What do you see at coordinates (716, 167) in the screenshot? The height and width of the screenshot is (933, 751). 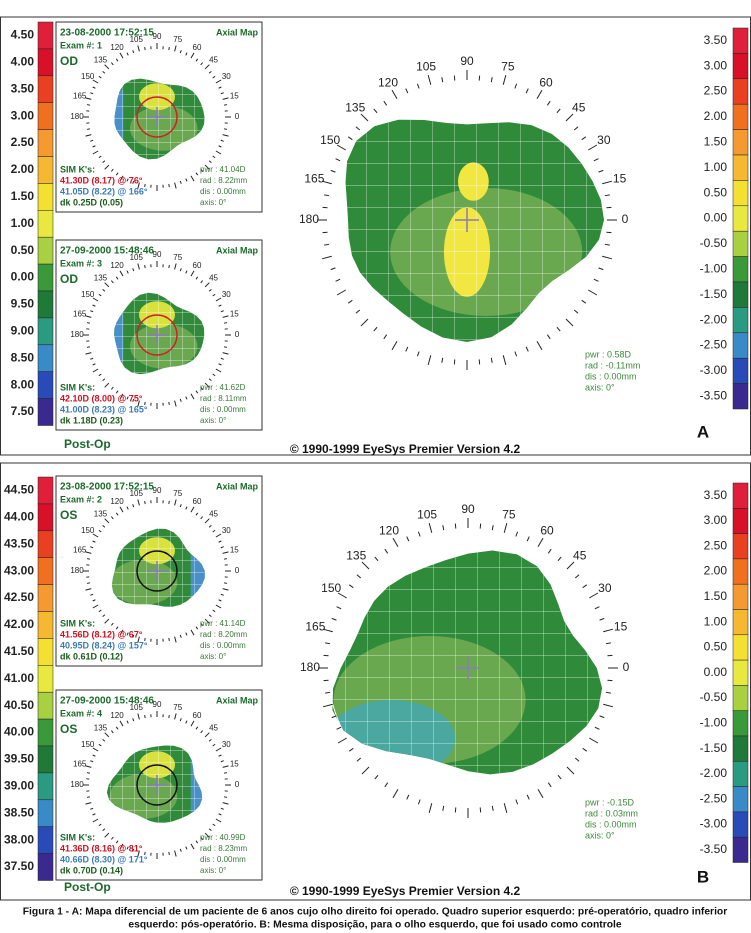 I see `scale-label: 1.00` at bounding box center [716, 167].